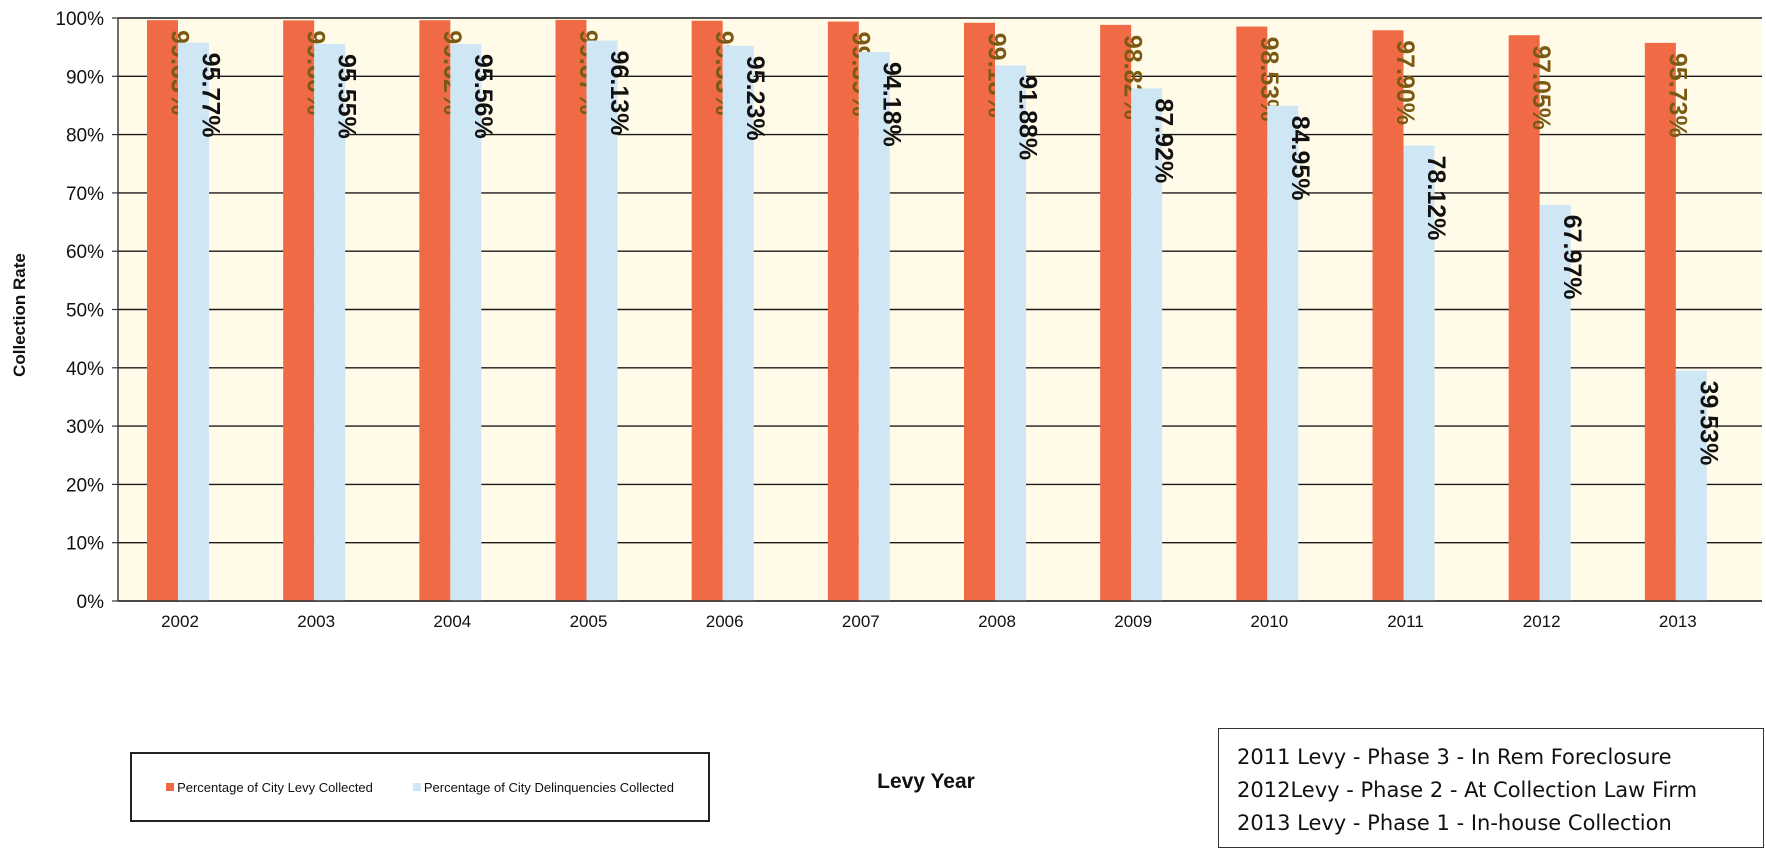  What do you see at coordinates (85, 194) in the screenshot?
I see `y-tick-label: 70%` at bounding box center [85, 194].